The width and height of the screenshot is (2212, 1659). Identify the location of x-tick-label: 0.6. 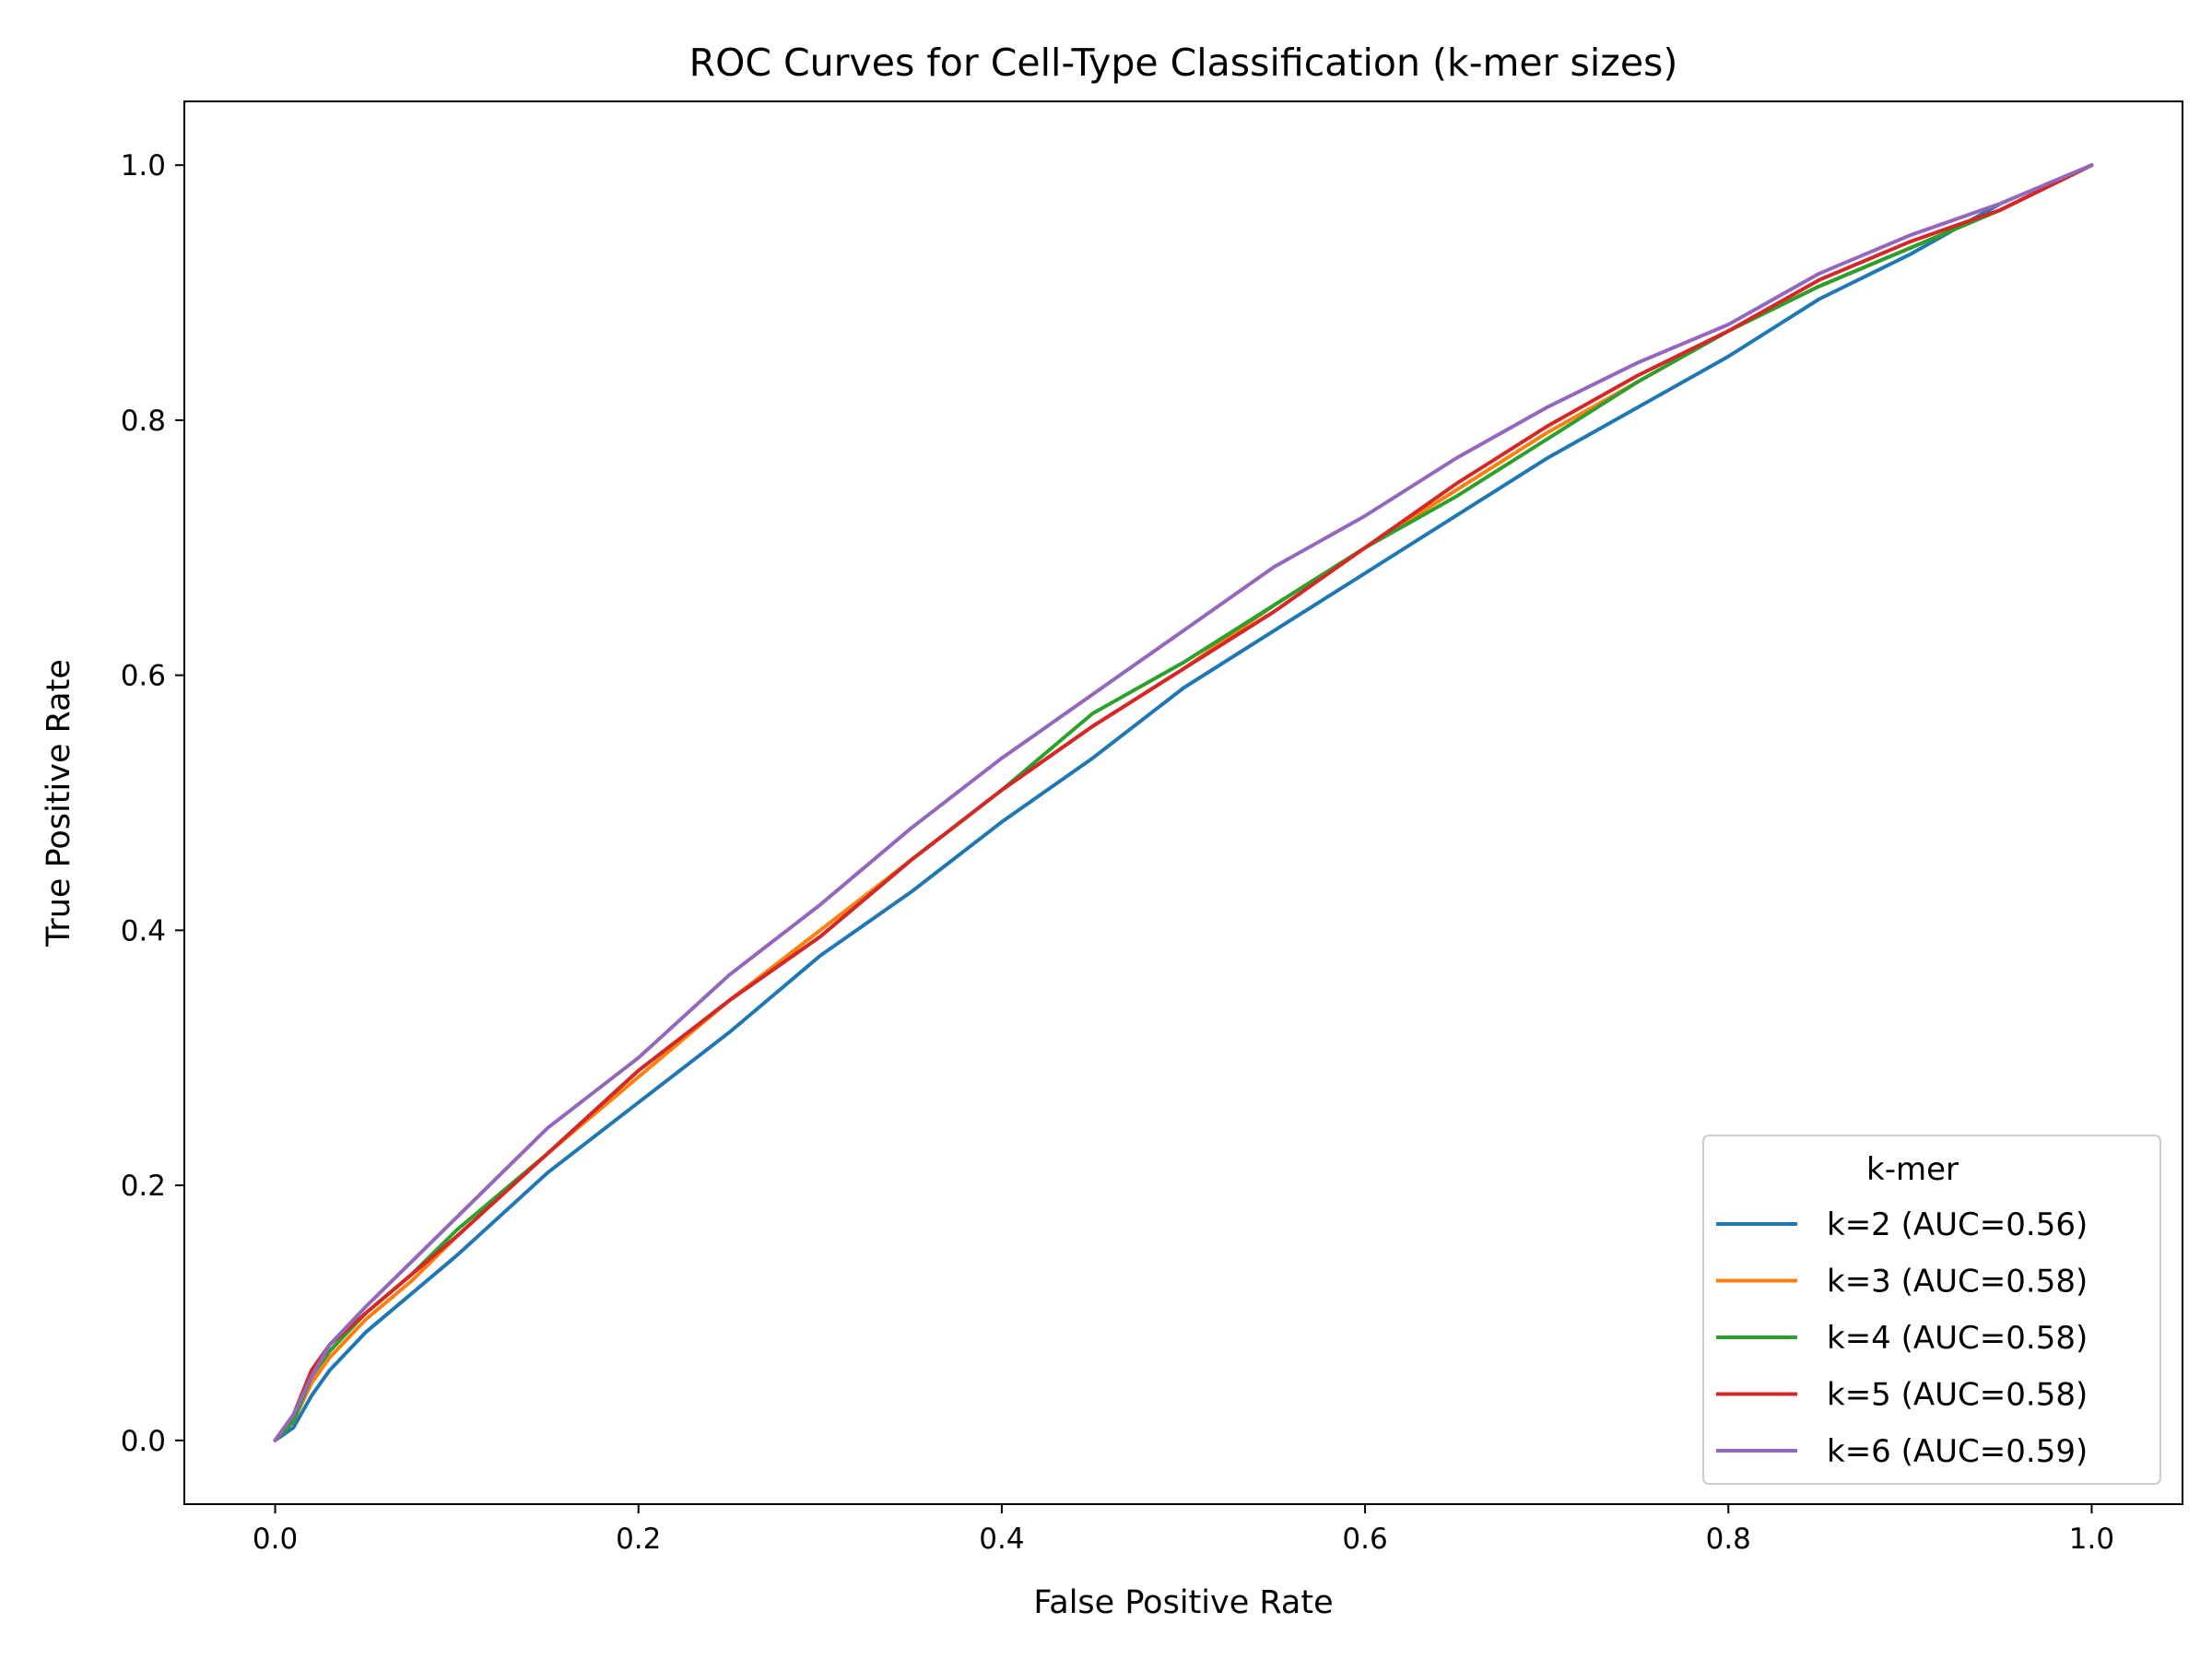
(1364, 1539).